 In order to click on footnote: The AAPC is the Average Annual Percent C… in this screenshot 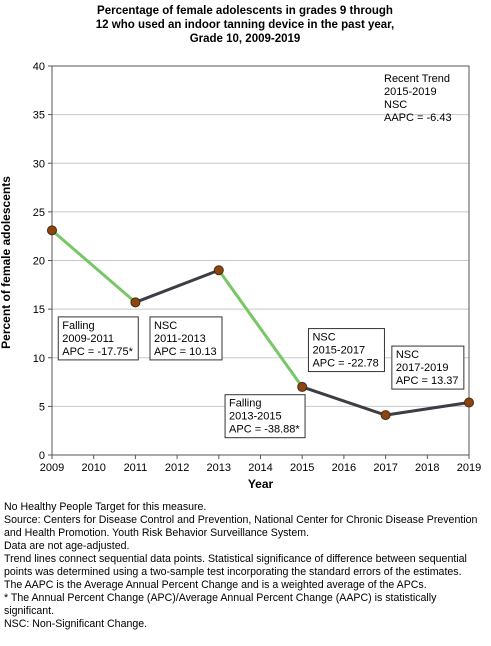, I will do `click(215, 585)`.